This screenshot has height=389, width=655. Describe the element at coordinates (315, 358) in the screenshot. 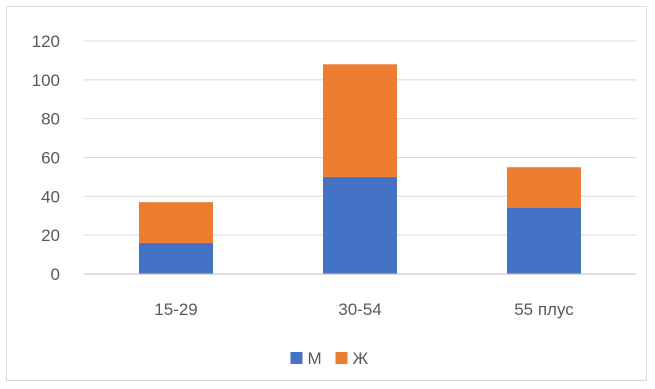

I see `legend-label: М` at that location.